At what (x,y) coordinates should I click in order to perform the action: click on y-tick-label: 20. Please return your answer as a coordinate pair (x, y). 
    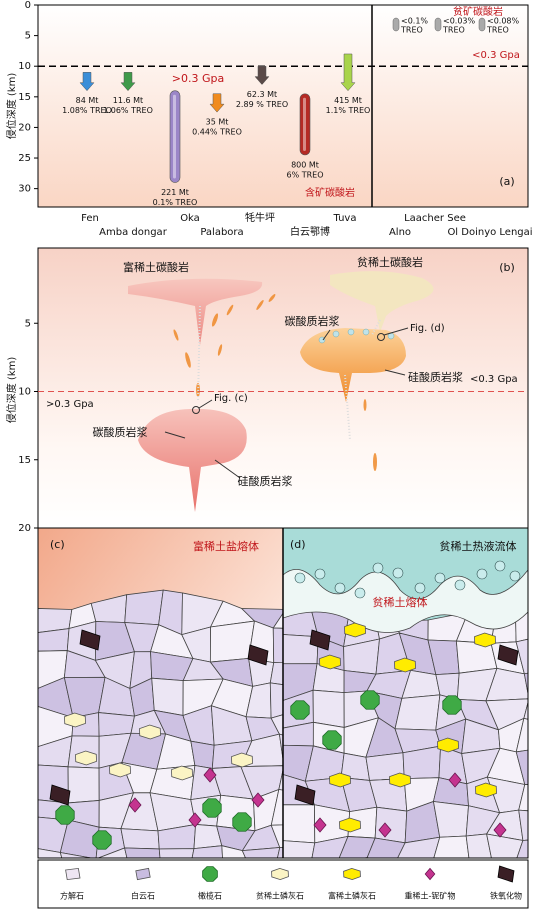
    Looking at the image, I should click on (24, 528).